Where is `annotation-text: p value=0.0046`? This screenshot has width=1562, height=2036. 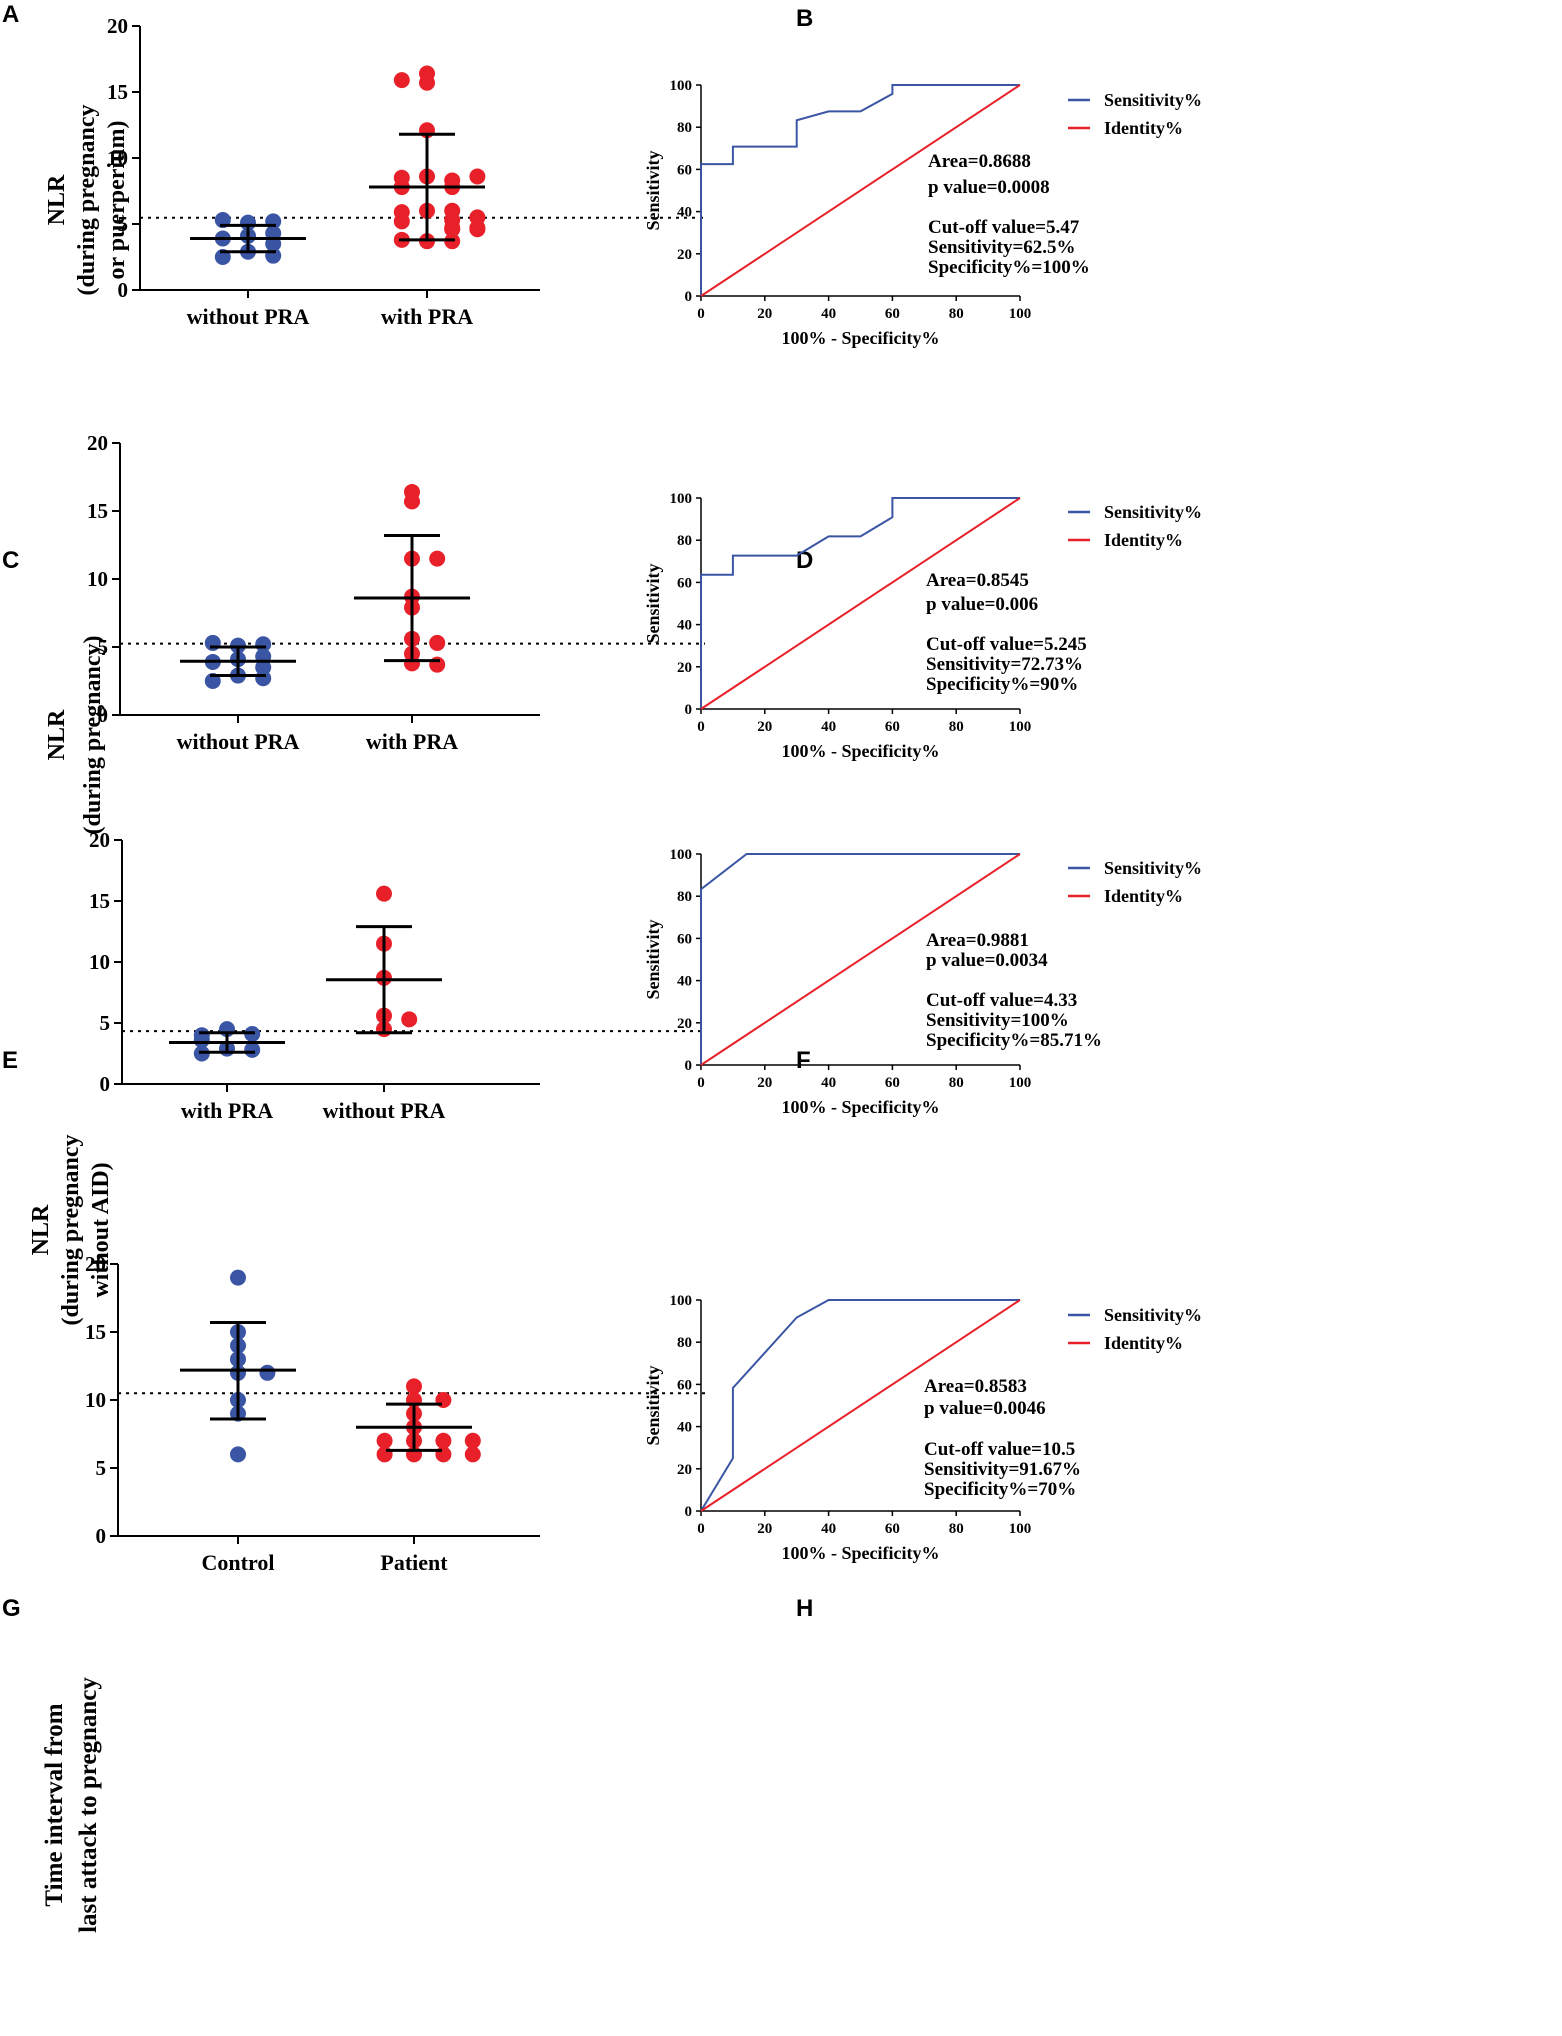
annotation-text: p value=0.0046 is located at coordinates (985, 1408).